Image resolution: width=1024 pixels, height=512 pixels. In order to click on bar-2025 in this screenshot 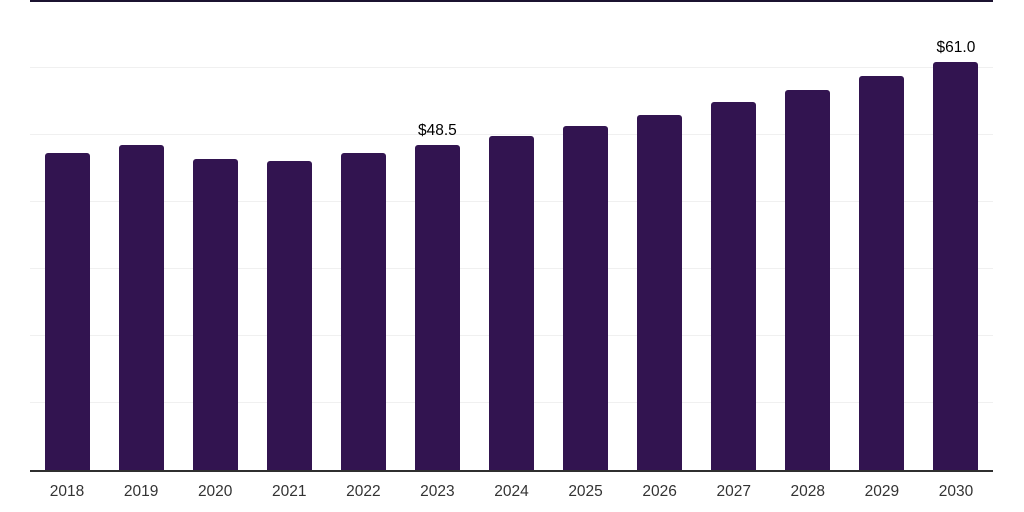, I will do `click(586, 297)`.